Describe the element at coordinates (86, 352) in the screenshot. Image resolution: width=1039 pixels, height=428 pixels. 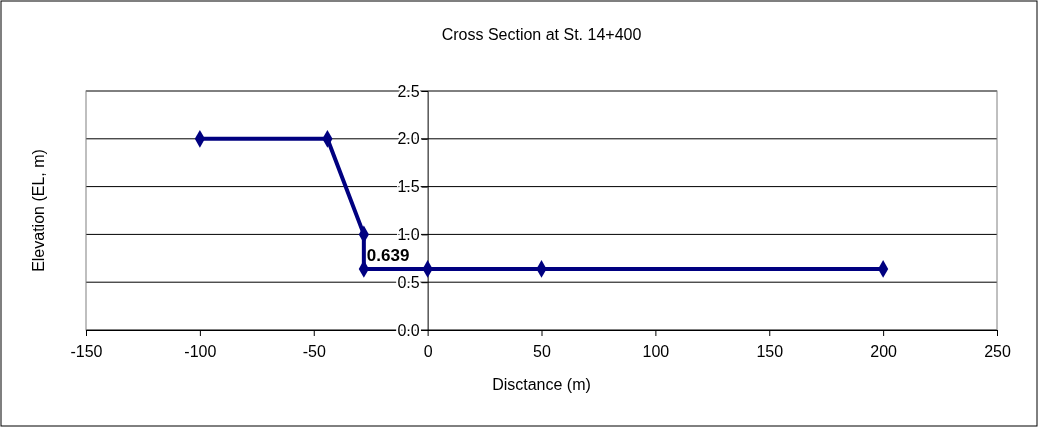
I see `x-tick-label: -150` at that location.